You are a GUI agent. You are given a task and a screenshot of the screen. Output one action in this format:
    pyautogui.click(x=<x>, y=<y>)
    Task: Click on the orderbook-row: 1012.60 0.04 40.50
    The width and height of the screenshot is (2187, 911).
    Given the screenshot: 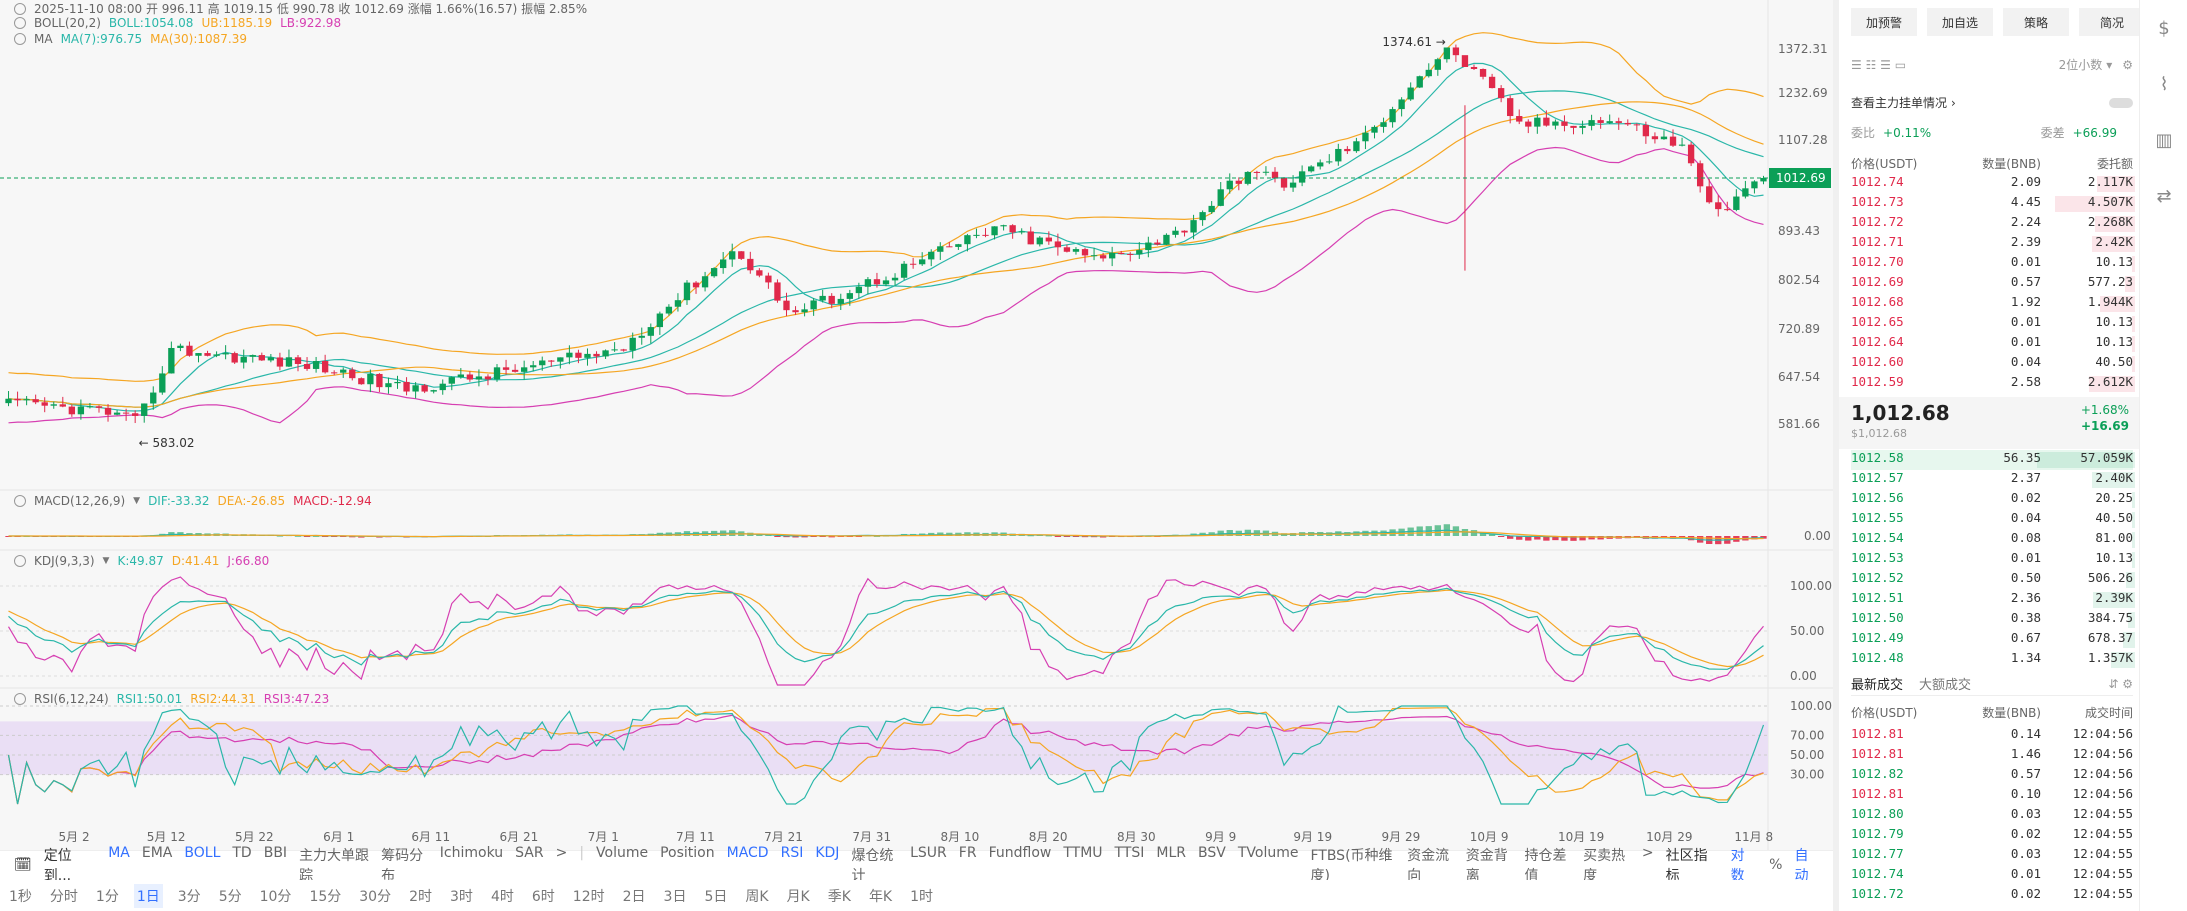 What is the action you would take?
    pyautogui.click(x=1993, y=364)
    